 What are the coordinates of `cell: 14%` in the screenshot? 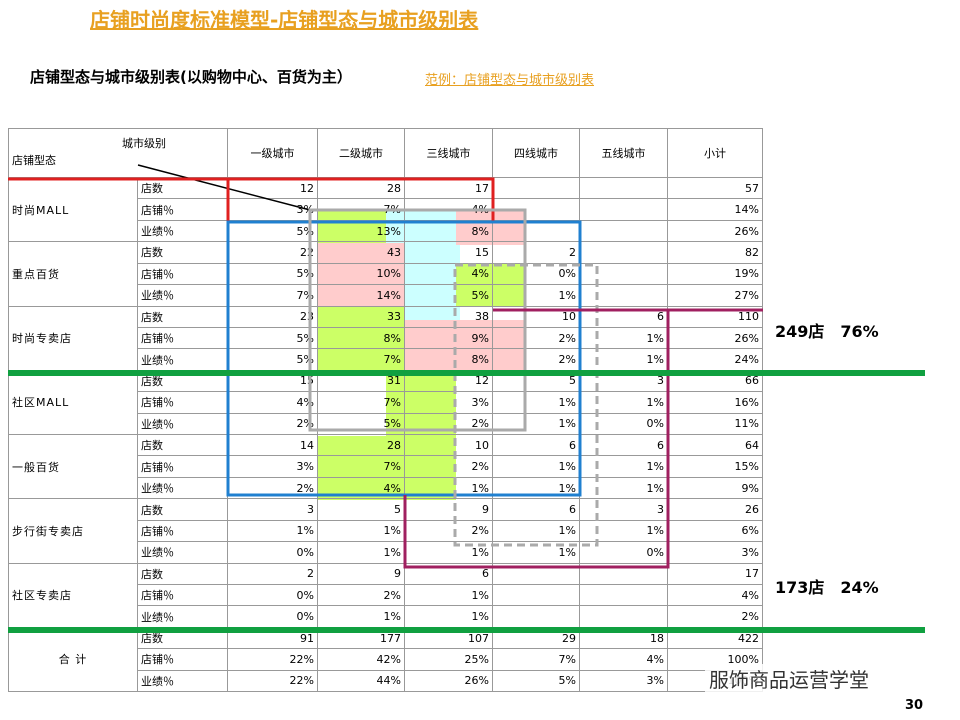 It's located at (715, 210).